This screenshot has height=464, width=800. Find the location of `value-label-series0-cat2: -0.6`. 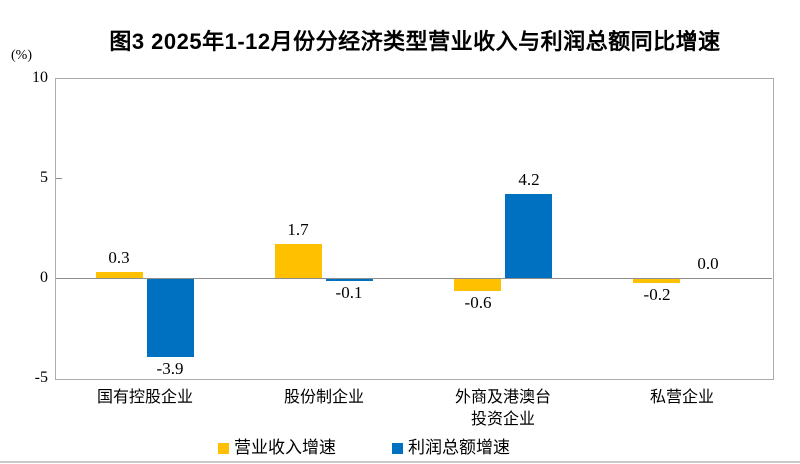

value-label-series0-cat2: -0.6 is located at coordinates (478, 302).